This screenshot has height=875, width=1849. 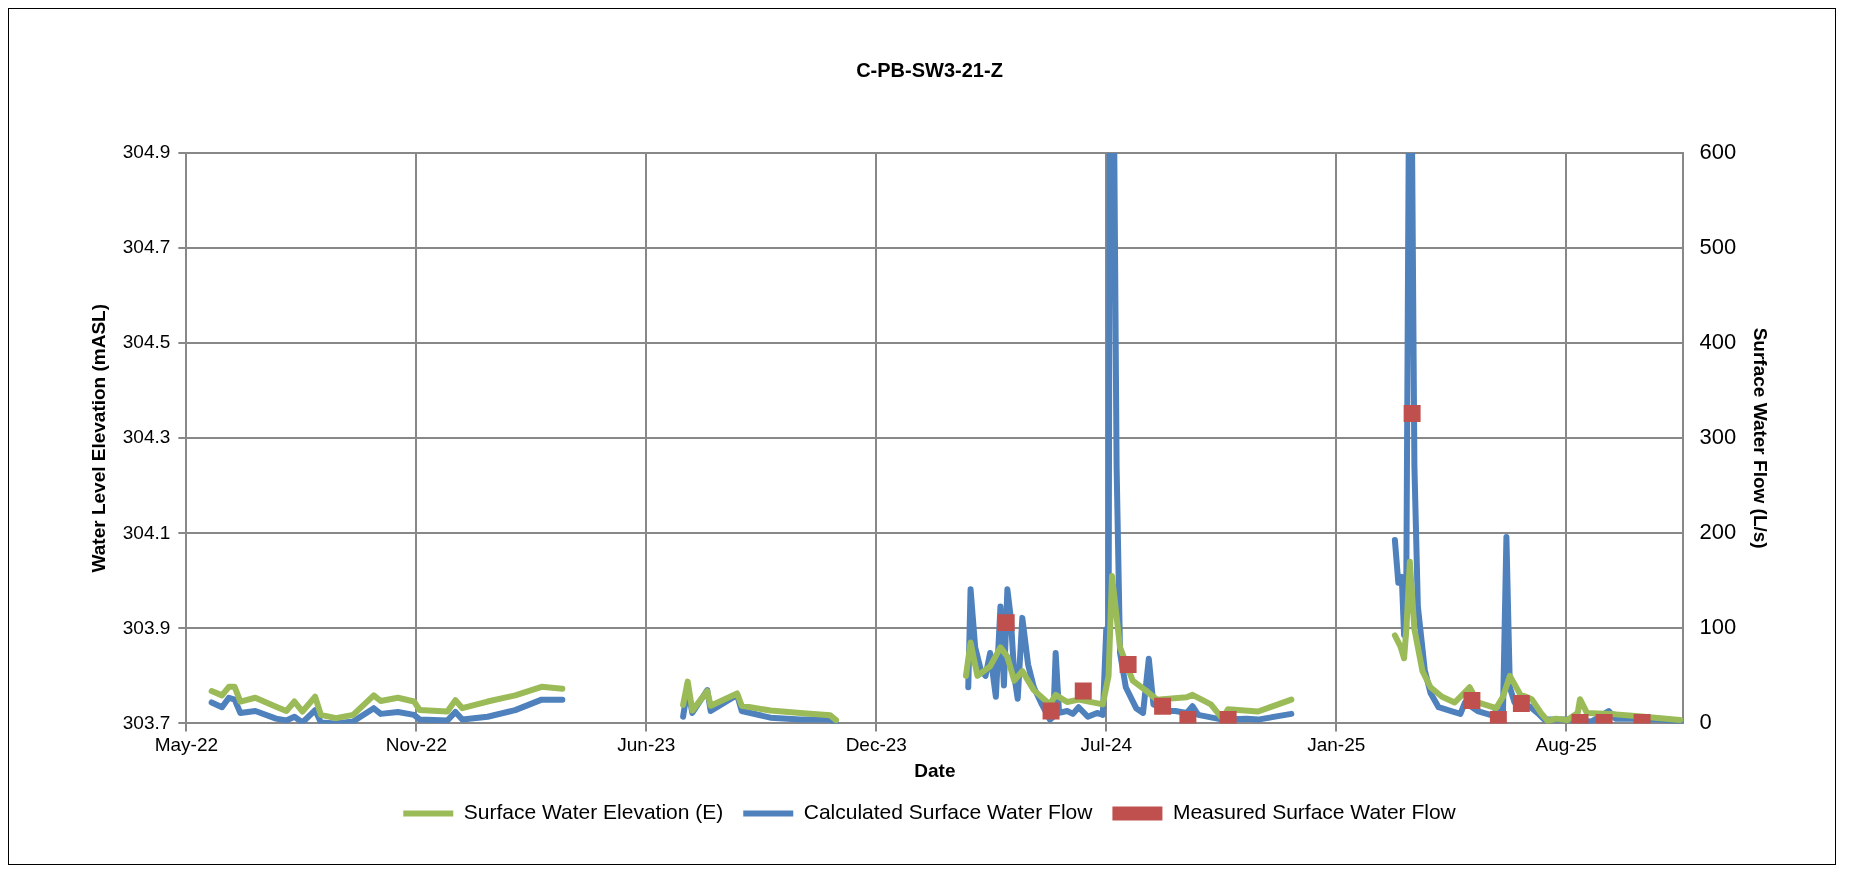 What do you see at coordinates (146, 722) in the screenshot?
I see `y-tick-label: 303.7` at bounding box center [146, 722].